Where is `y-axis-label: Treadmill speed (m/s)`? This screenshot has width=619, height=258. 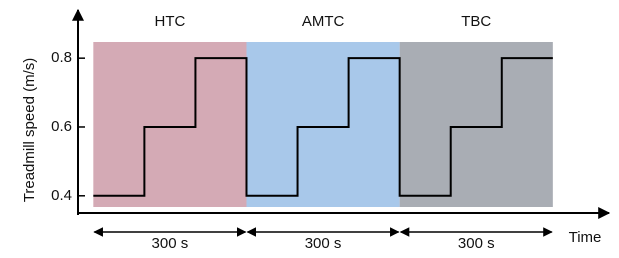
y-axis-label: Treadmill speed (m/s) is located at coordinates (29, 130).